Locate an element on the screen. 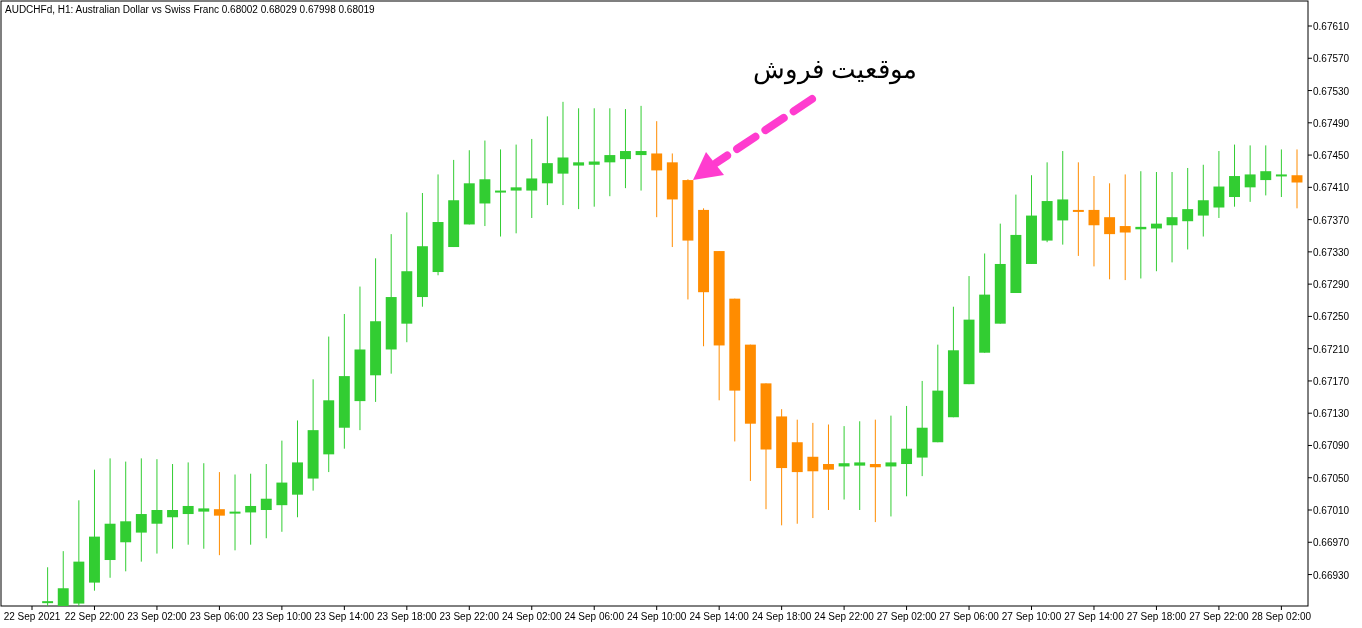 The image size is (1362, 628). x-tick-label: 27 Sep 02:00 is located at coordinates (906, 616).